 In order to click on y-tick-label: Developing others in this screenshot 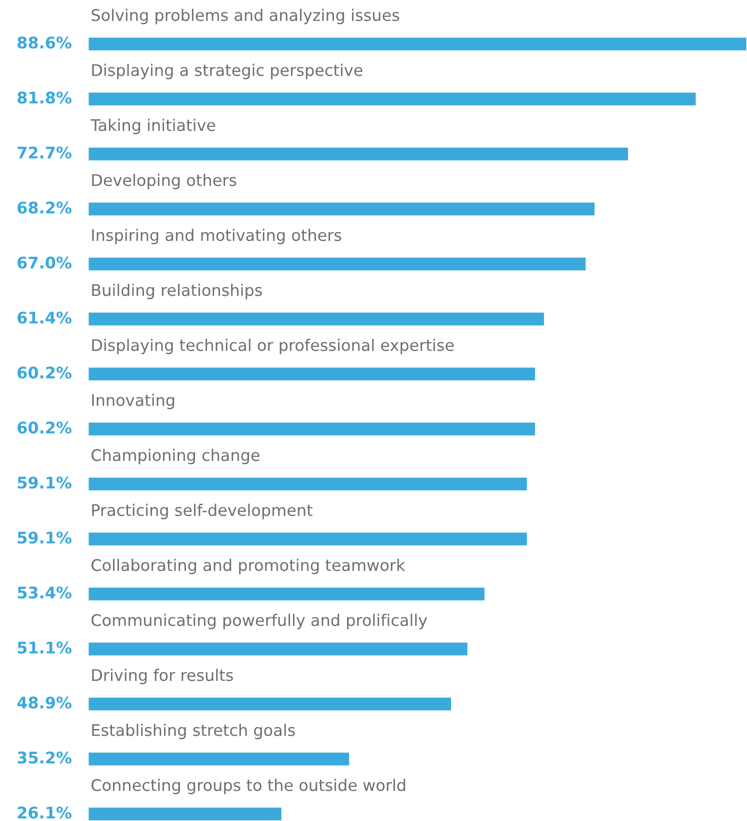, I will do `click(164, 182)`.